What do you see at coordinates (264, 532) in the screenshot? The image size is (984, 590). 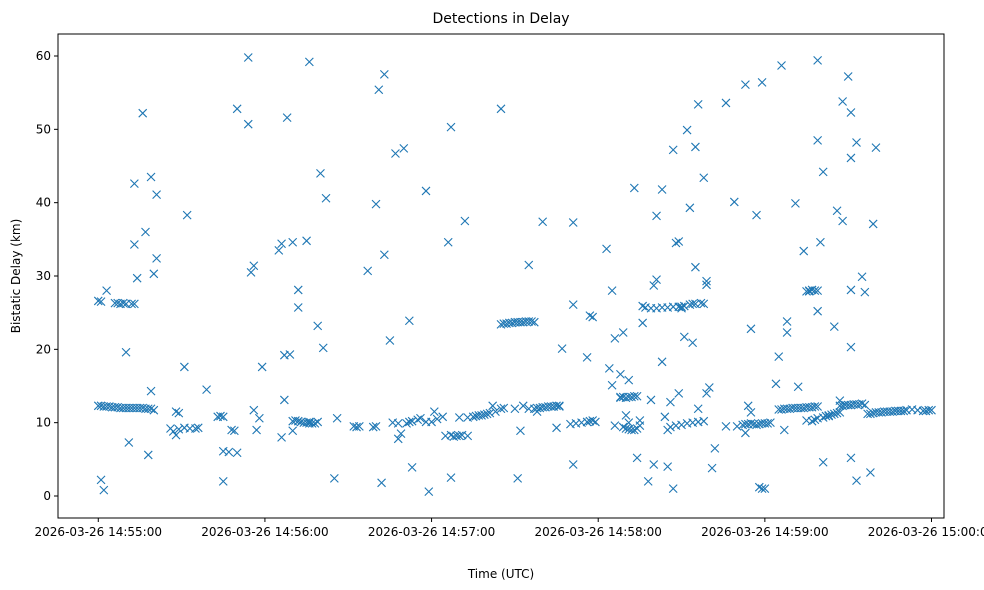 I see `x-tick-label: 2026-03-26 14:56:00` at bounding box center [264, 532].